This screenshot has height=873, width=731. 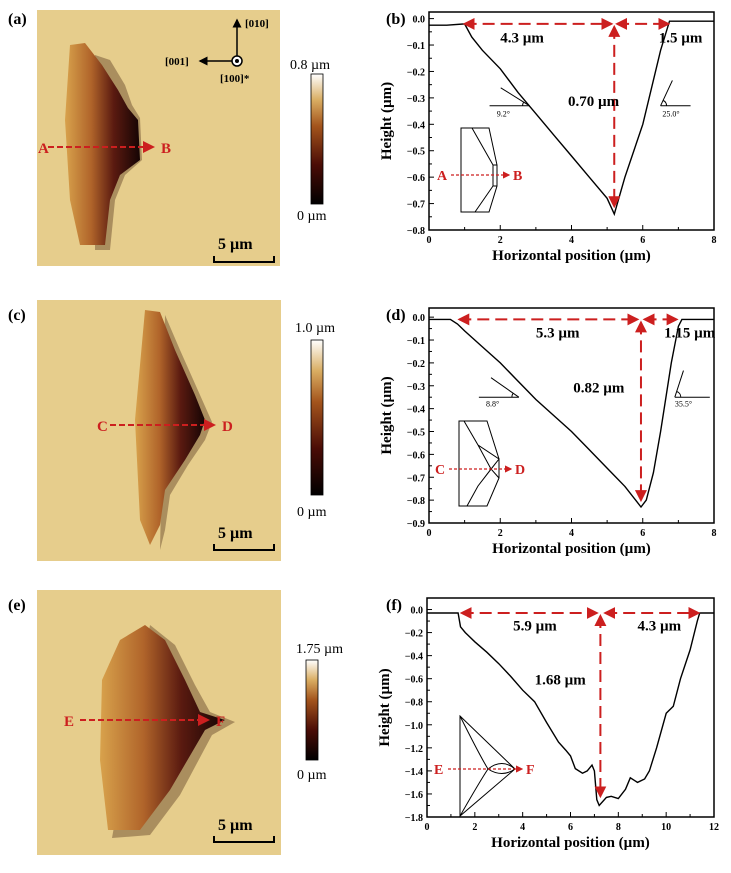 I want to click on y-tick-label: −1.0, so click(x=414, y=726).